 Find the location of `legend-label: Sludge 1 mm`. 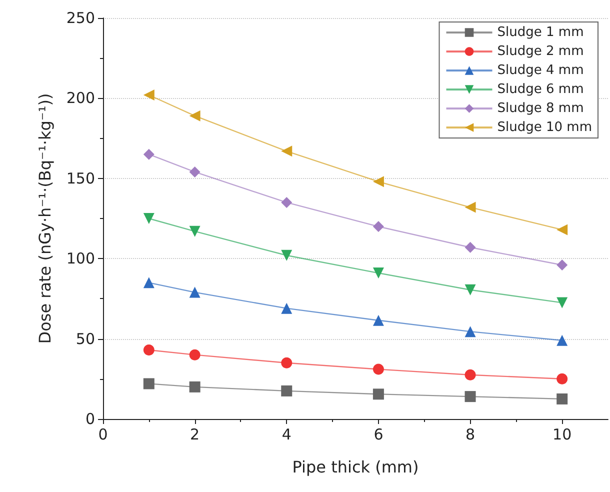

legend-label: Sludge 1 mm is located at coordinates (540, 32).